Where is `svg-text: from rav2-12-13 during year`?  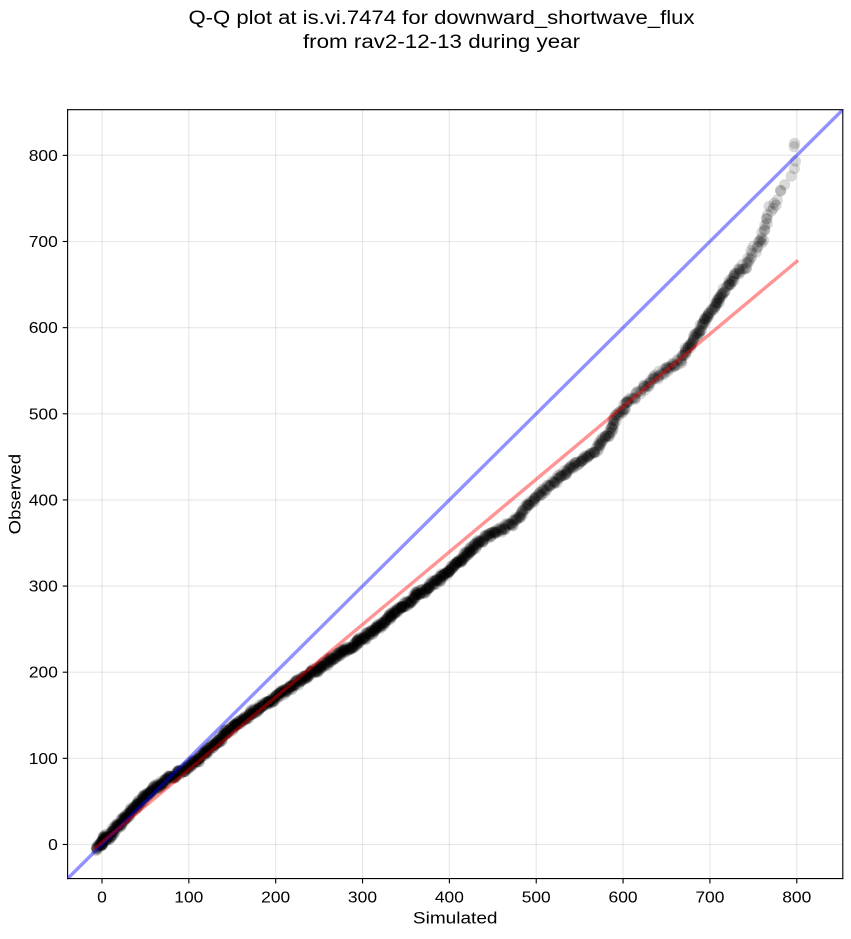 svg-text: from rav2-12-13 during year is located at coordinates (442, 42).